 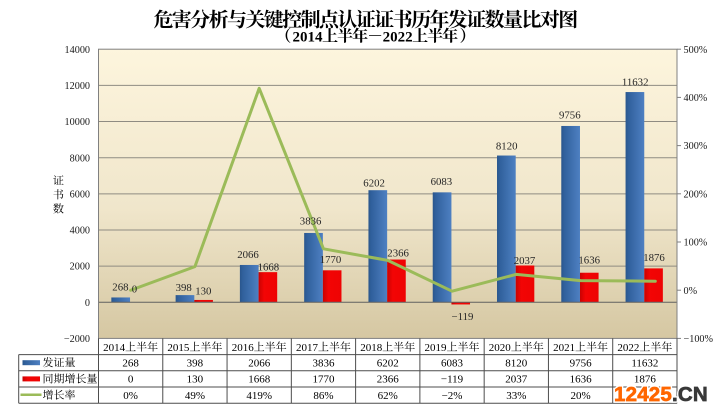 I want to click on svg-text: 300%, so click(x=696, y=146).